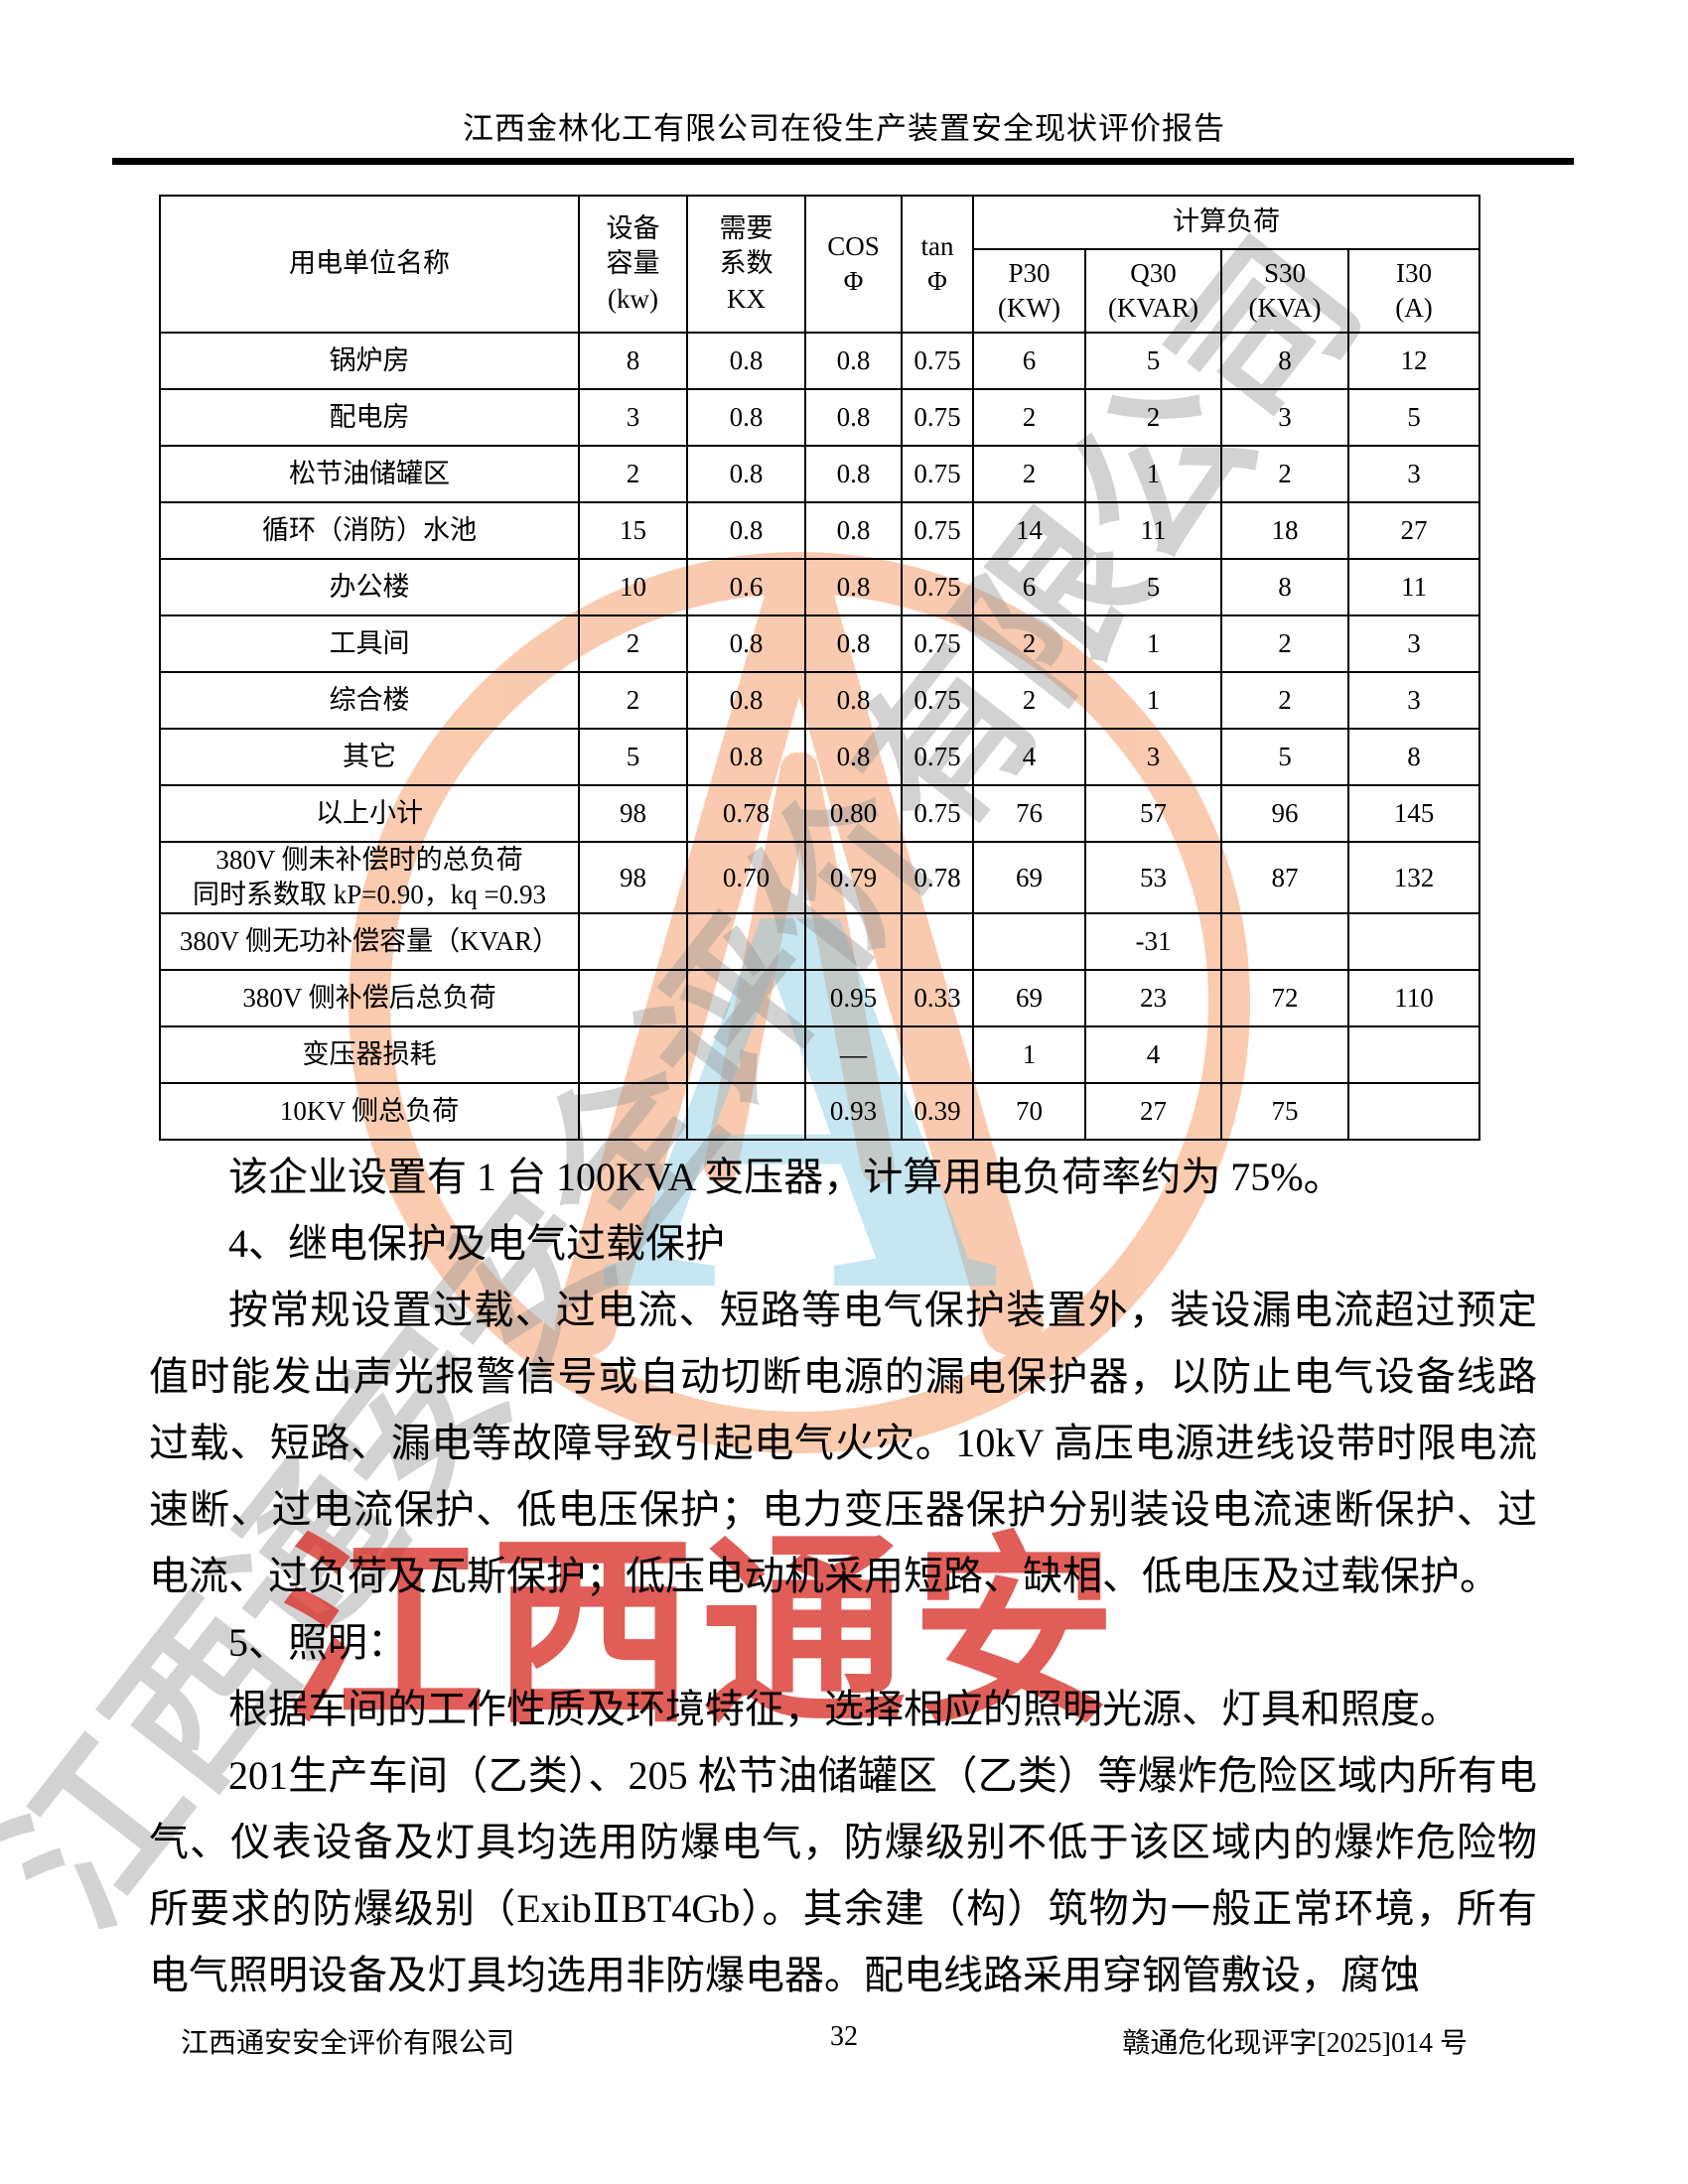  I want to click on table-row: 办公楼 10 0.6 0.8 0.75 6 5 8 11, so click(819, 587).